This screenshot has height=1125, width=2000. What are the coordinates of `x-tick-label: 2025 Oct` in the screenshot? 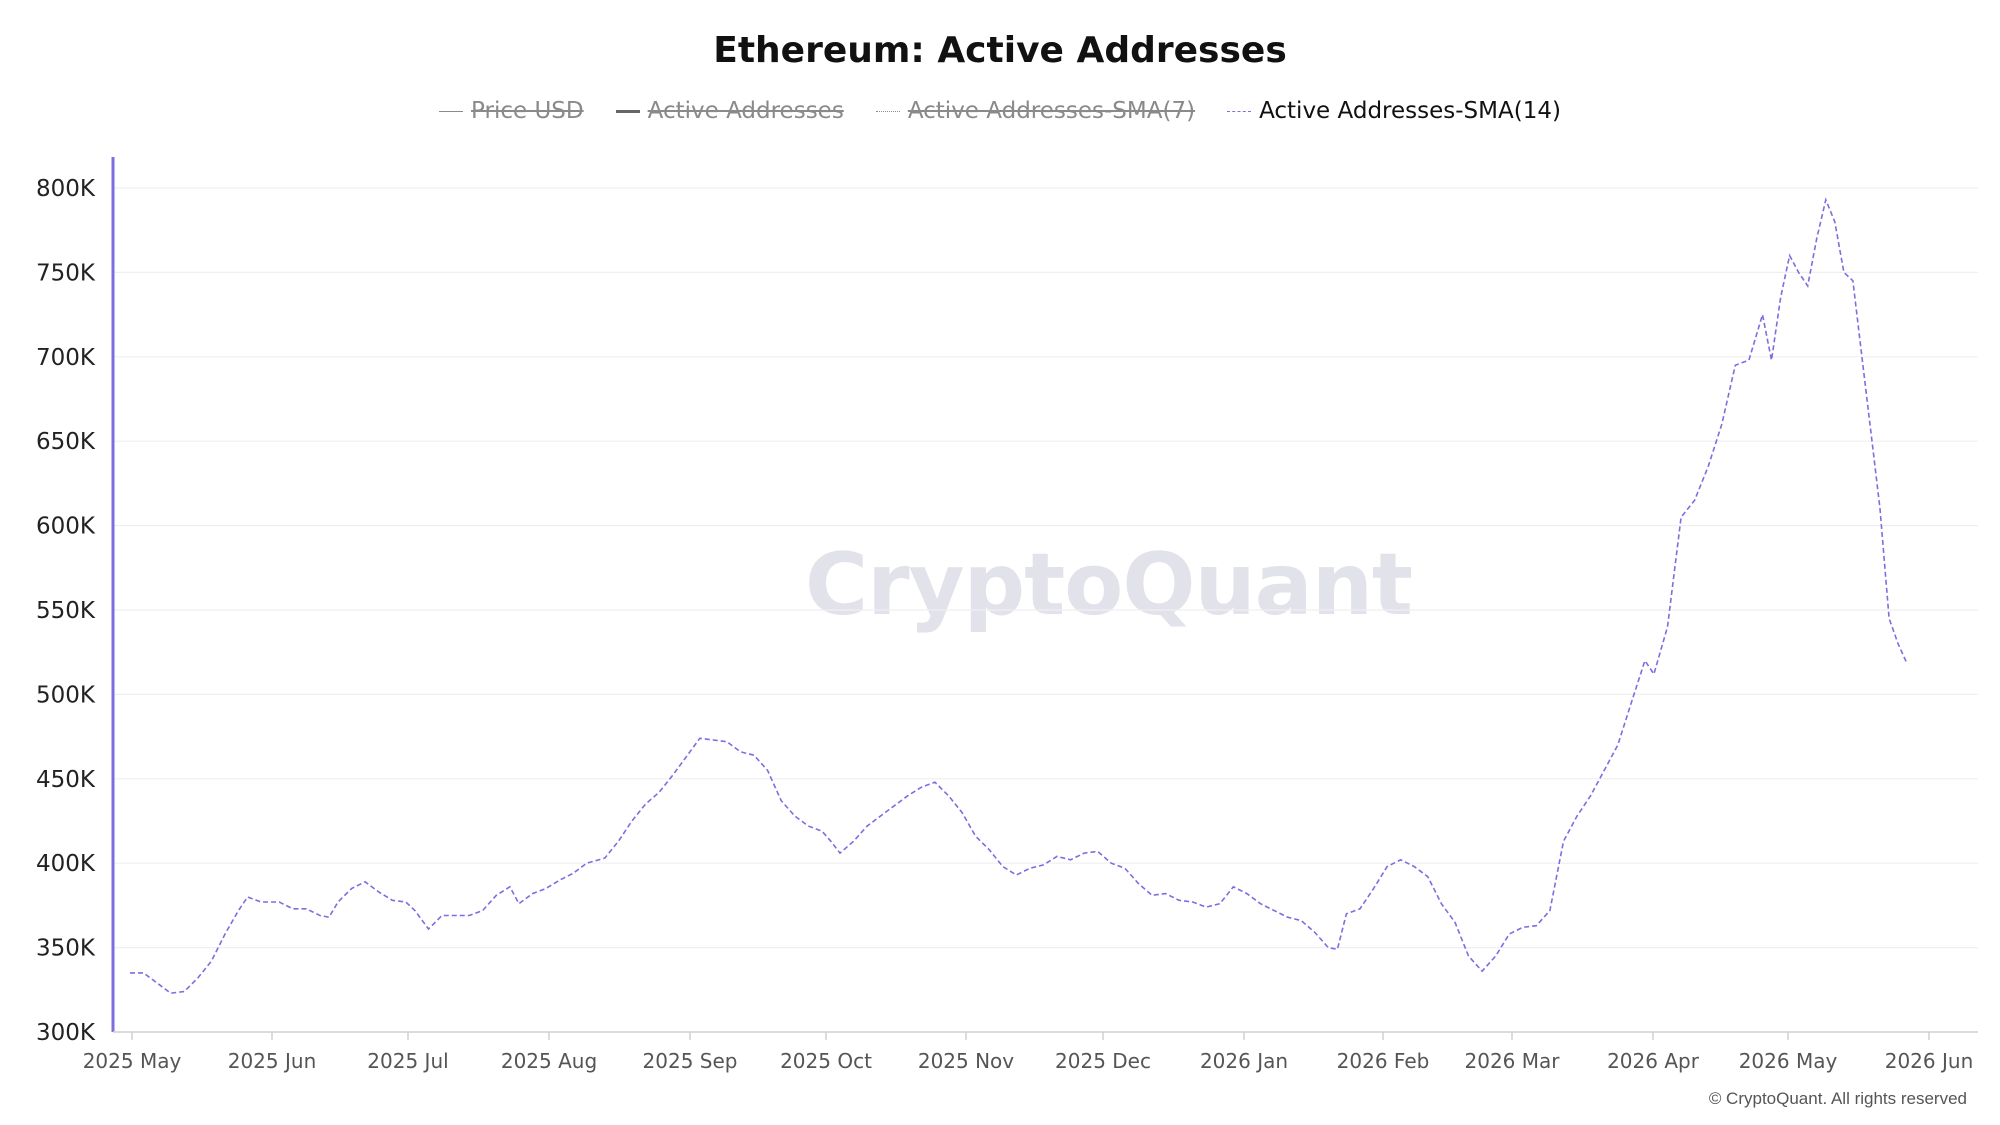 It's located at (826, 1061).